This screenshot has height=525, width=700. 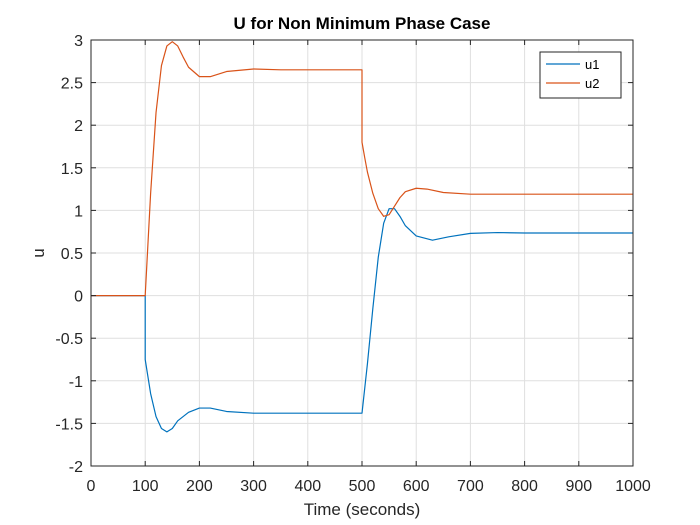 What do you see at coordinates (362, 486) in the screenshot?
I see `x-tick-label: 500` at bounding box center [362, 486].